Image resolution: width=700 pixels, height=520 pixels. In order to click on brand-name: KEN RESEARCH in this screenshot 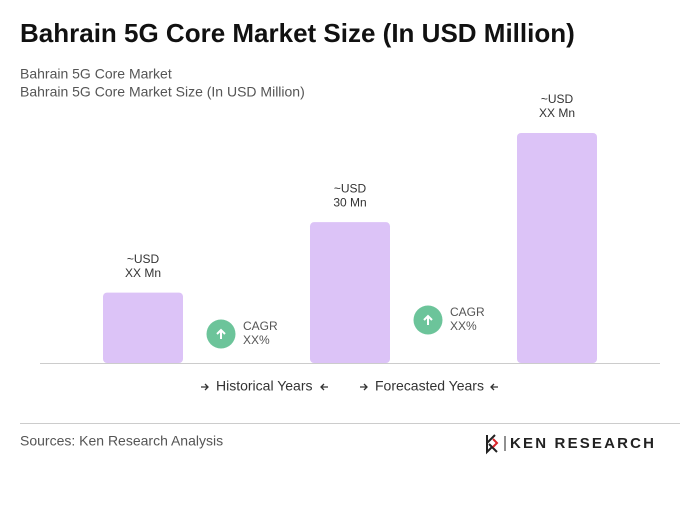, I will do `click(582, 443)`.